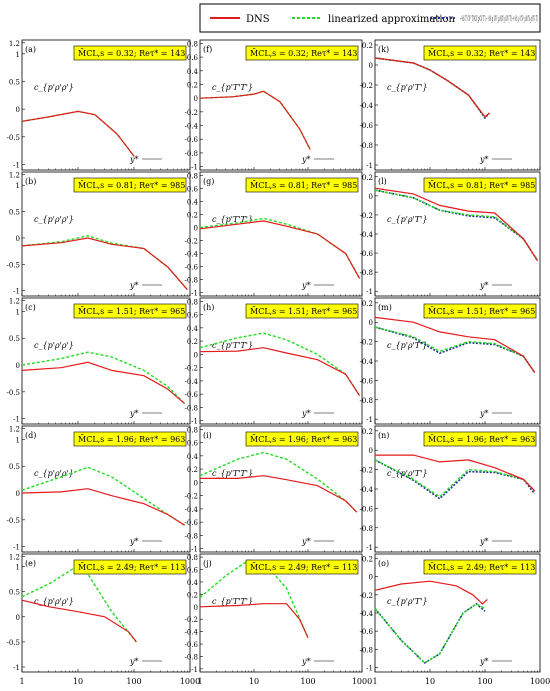 Image resolution: width=550 pixels, height=691 pixels. I want to click on panel-letter: (h), so click(208, 307).